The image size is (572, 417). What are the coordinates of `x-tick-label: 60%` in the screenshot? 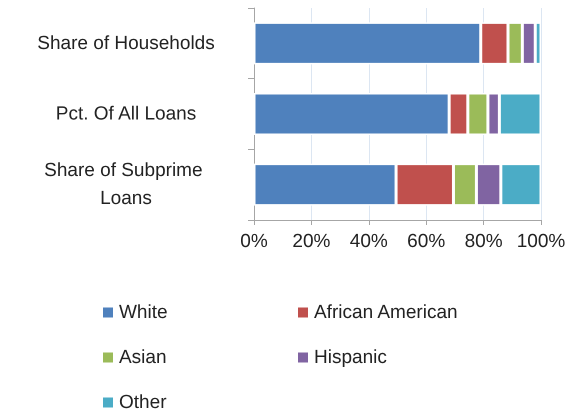 It's located at (426, 241).